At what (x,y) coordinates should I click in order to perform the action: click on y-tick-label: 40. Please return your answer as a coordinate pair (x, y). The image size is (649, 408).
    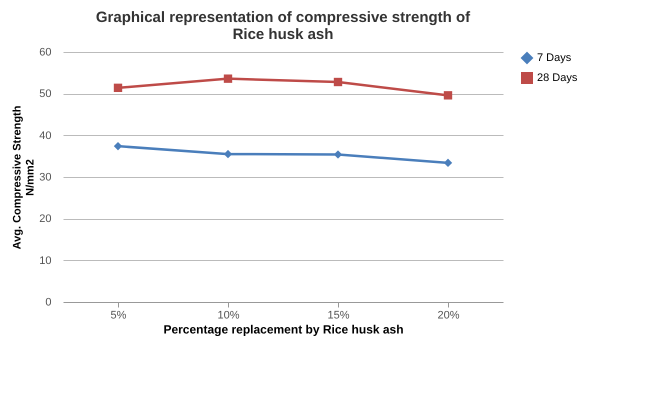
    Looking at the image, I should click on (45, 136).